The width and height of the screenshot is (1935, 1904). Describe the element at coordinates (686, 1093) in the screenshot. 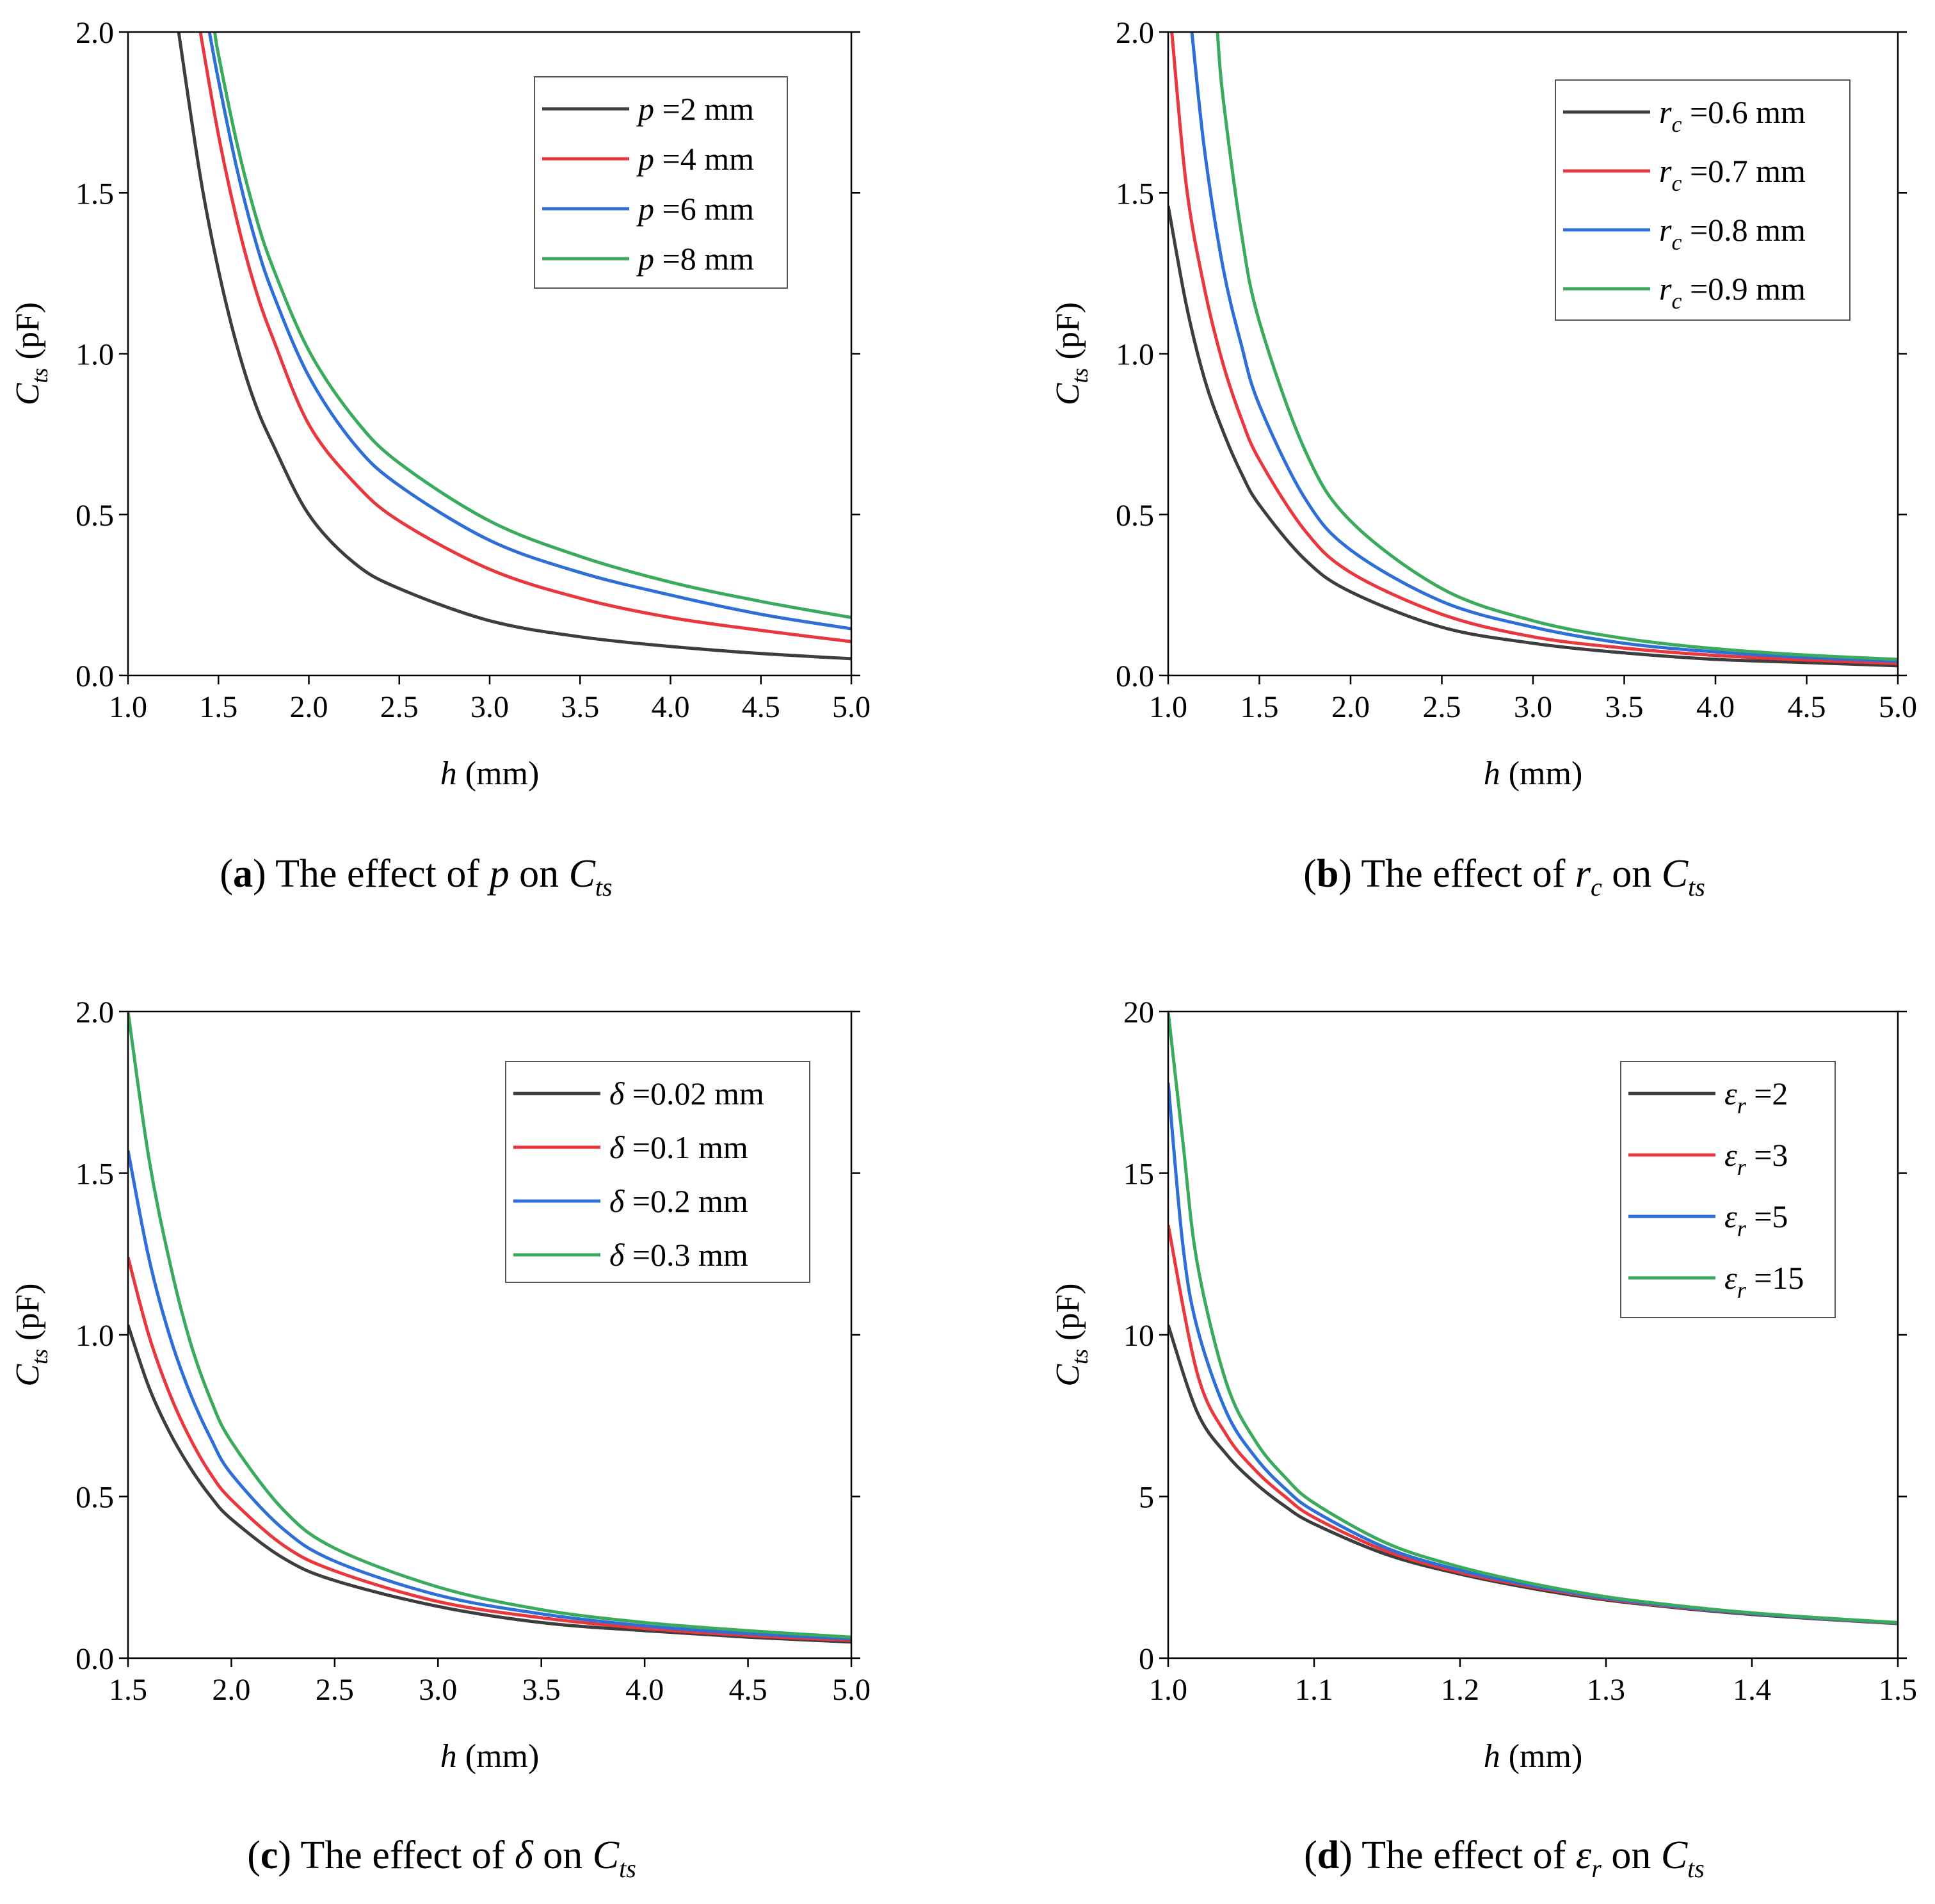

I see `legend-entry: δ =0.02 mm` at that location.